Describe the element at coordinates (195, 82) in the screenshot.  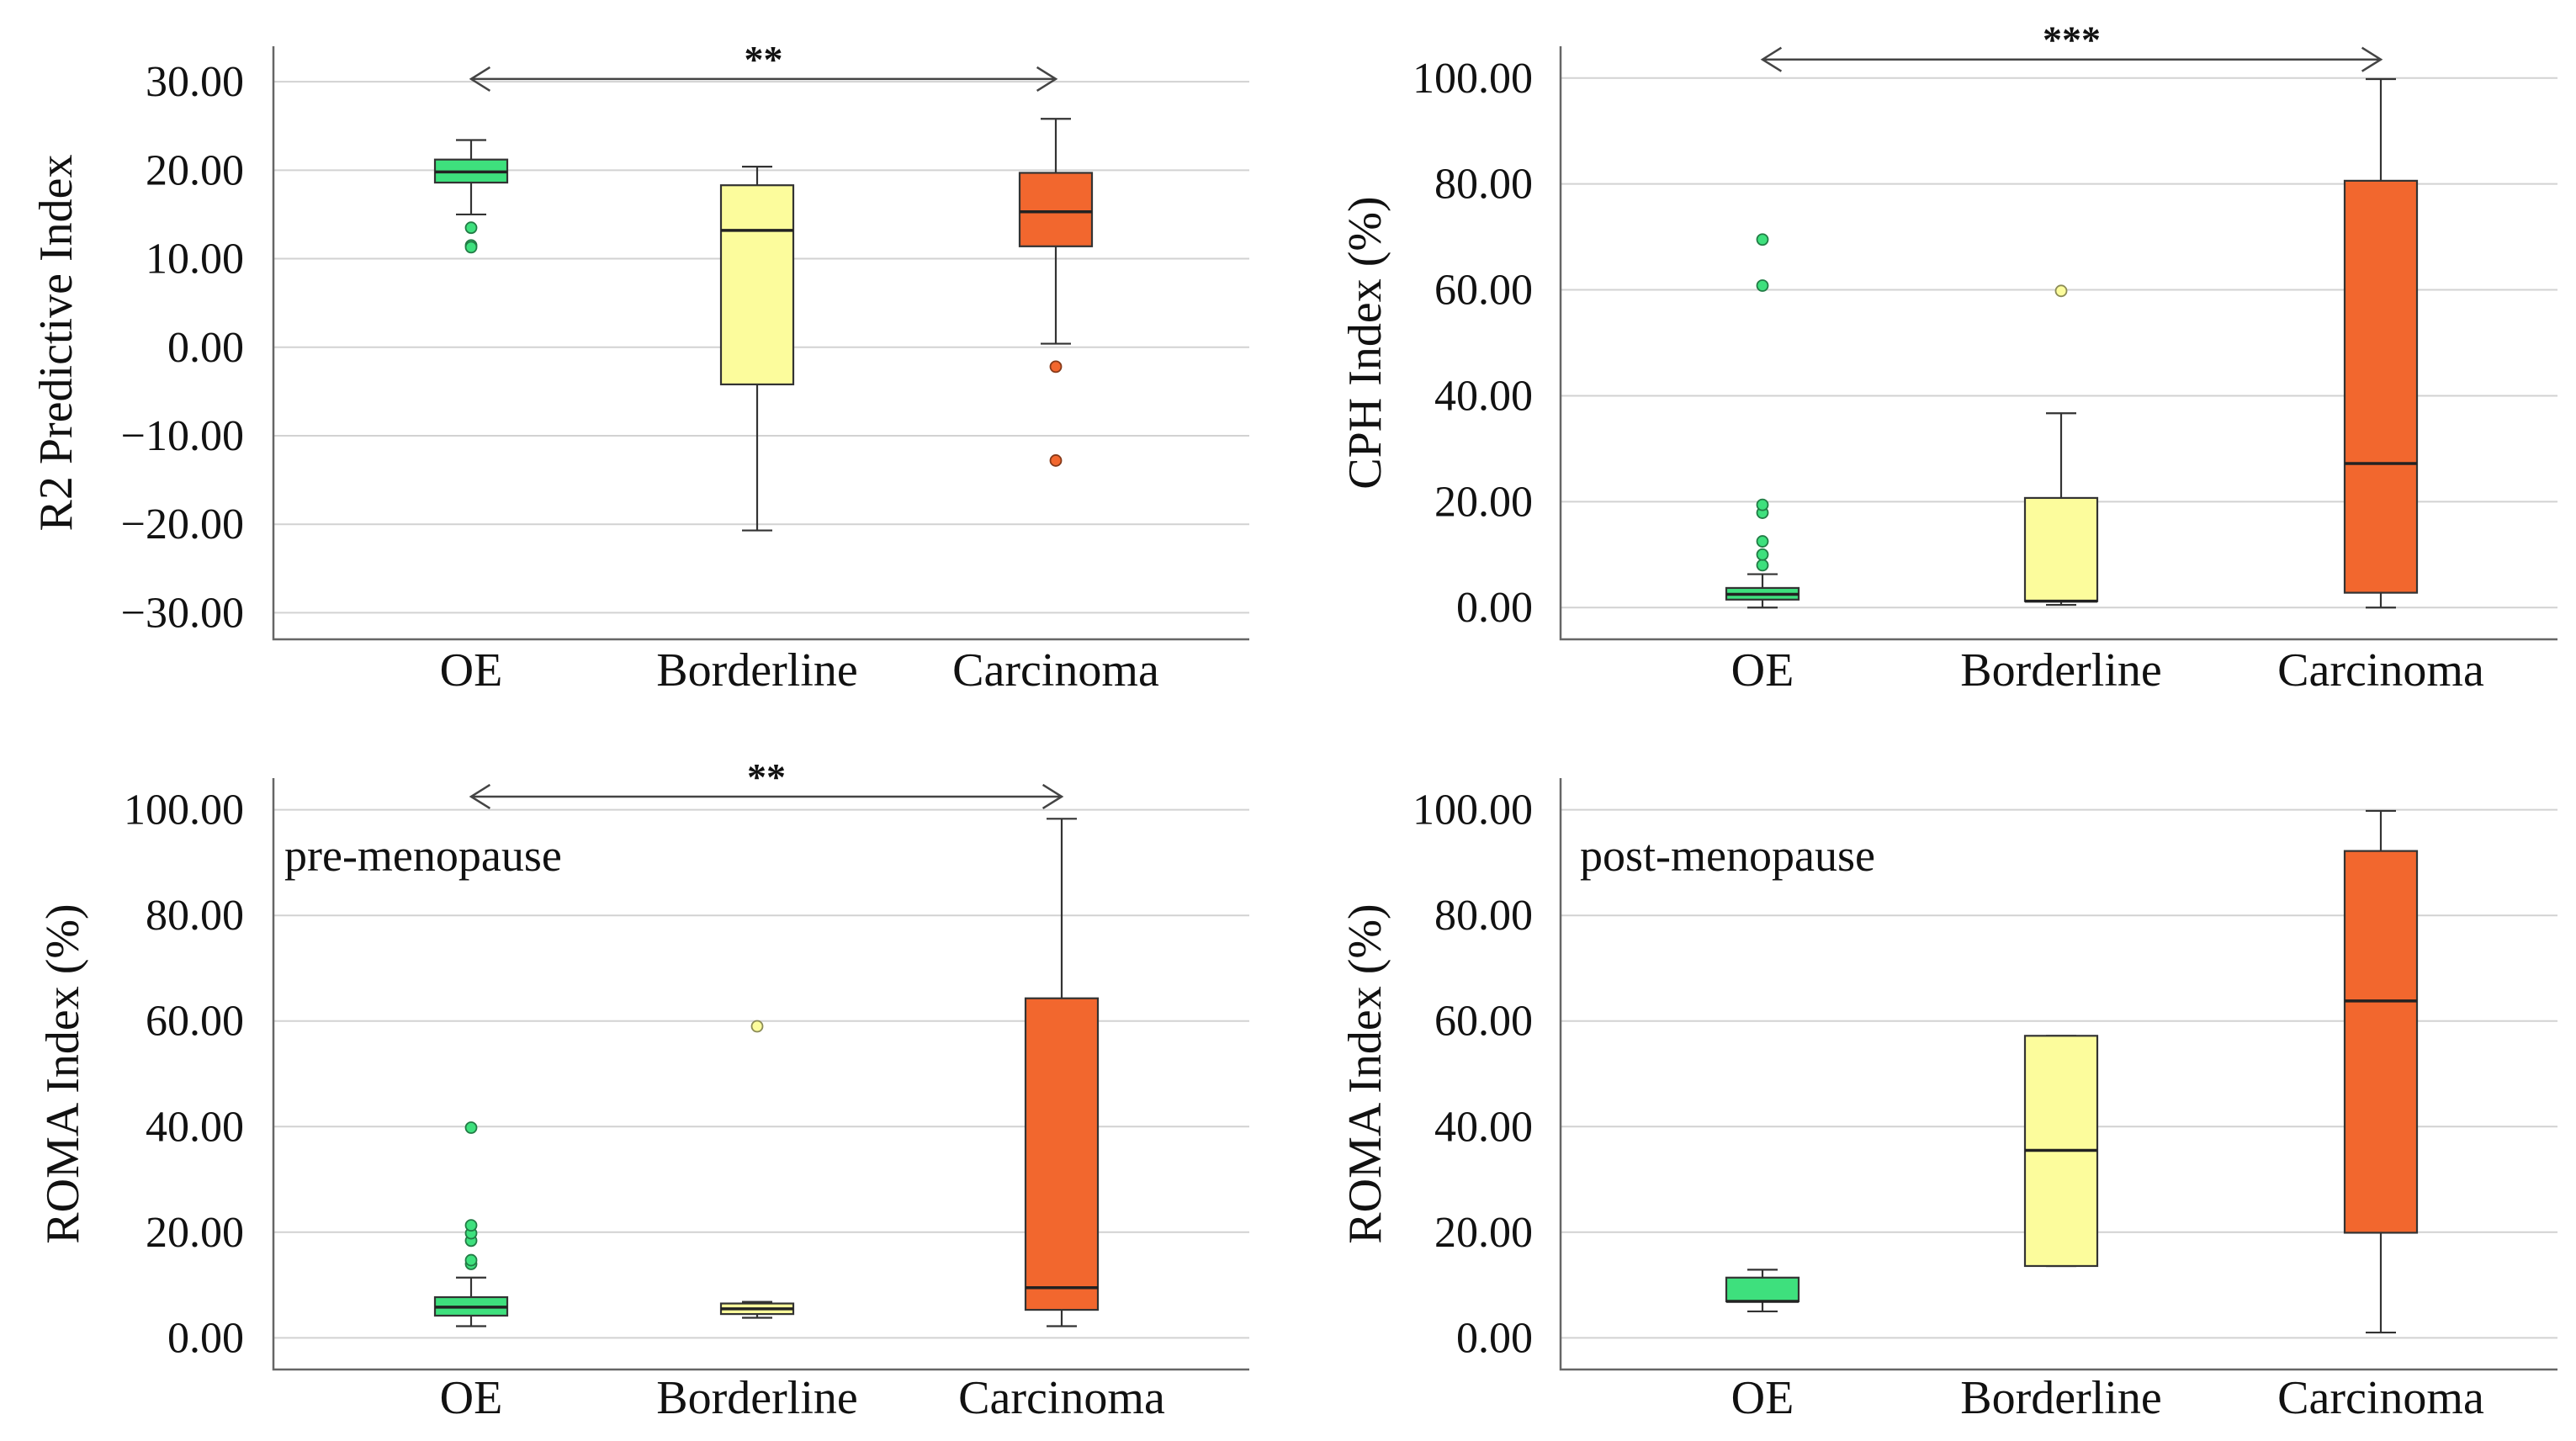
I see `y-tick-label: 30.00` at that location.